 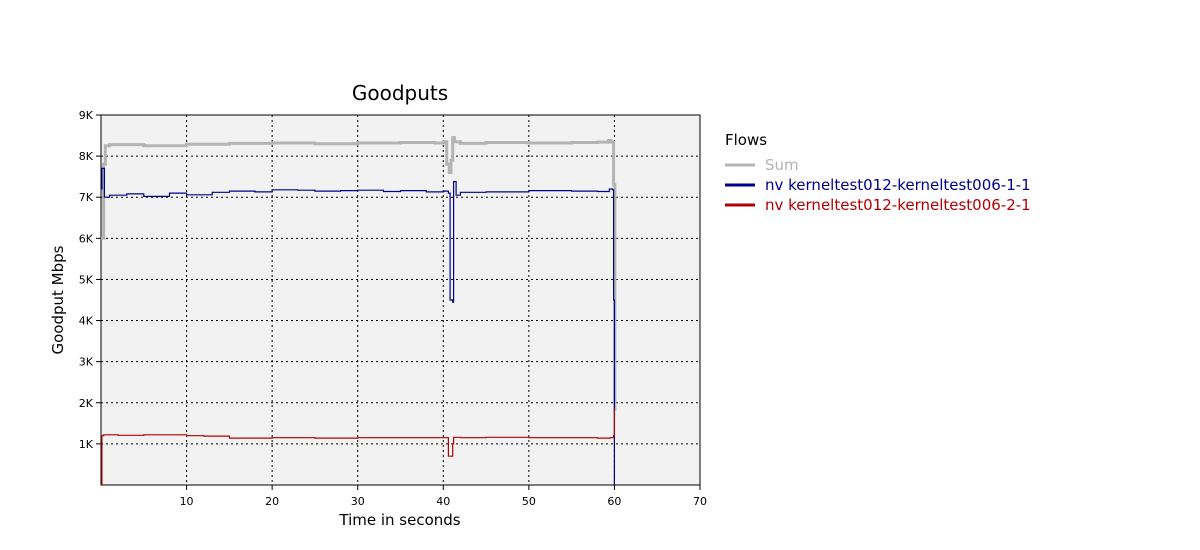 What do you see at coordinates (443, 501) in the screenshot?
I see `x-tick-label: 40` at bounding box center [443, 501].